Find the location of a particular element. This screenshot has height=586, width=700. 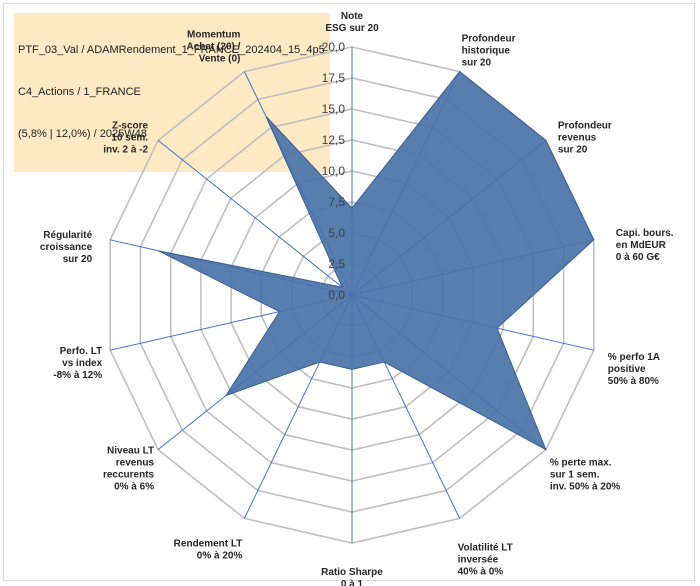

axis-label-5-line-2: inv. 50% à 20% is located at coordinates (585, 487).